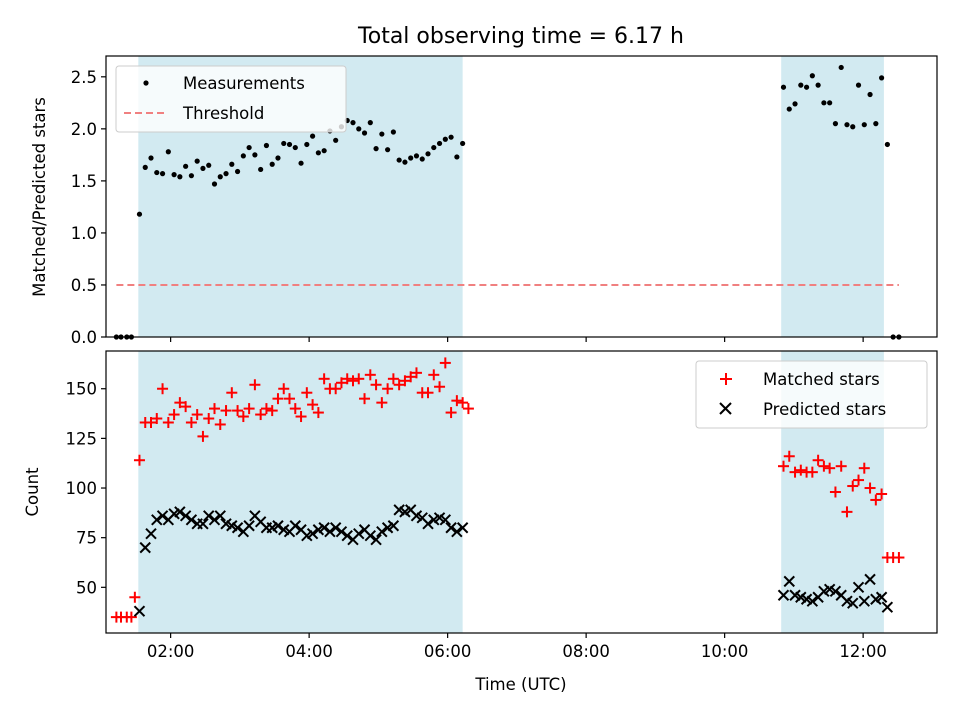 This screenshot has height=720, width=960. I want to click on chart-title: Total observing time = 6.17 h, so click(520, 36).